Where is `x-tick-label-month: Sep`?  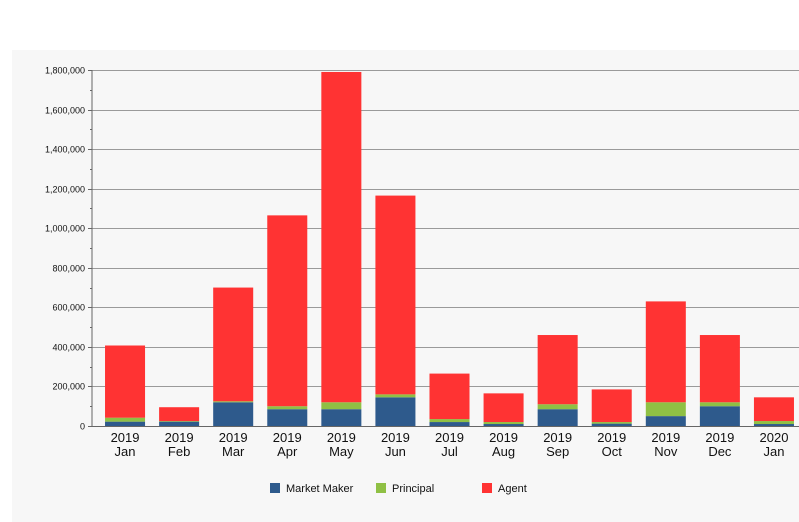 x-tick-label-month: Sep is located at coordinates (557, 451).